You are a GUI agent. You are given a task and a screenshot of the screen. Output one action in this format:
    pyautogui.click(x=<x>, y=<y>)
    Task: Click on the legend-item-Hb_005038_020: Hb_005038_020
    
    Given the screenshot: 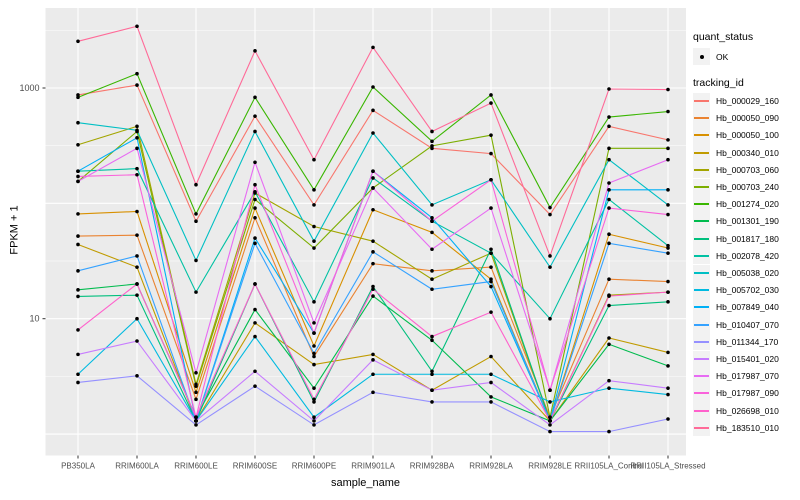 What is the action you would take?
    pyautogui.click(x=736, y=273)
    